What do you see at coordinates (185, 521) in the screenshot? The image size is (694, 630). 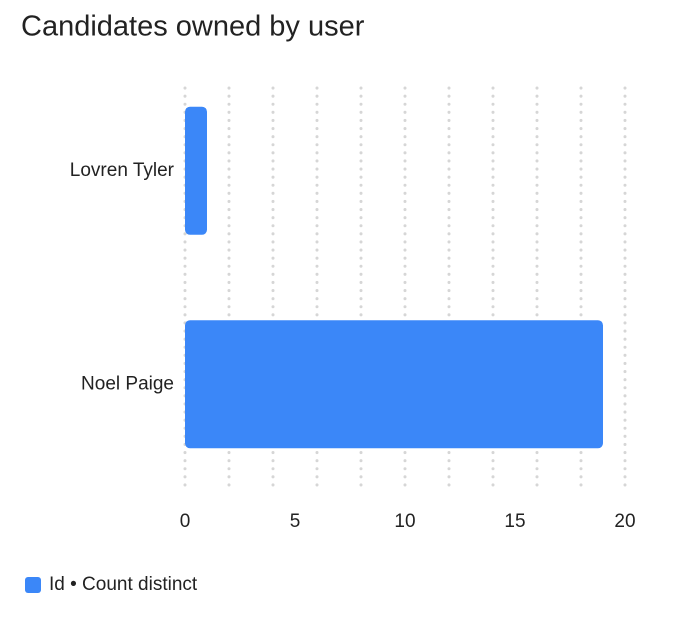 I see `x-tick-label: 0` at bounding box center [185, 521].